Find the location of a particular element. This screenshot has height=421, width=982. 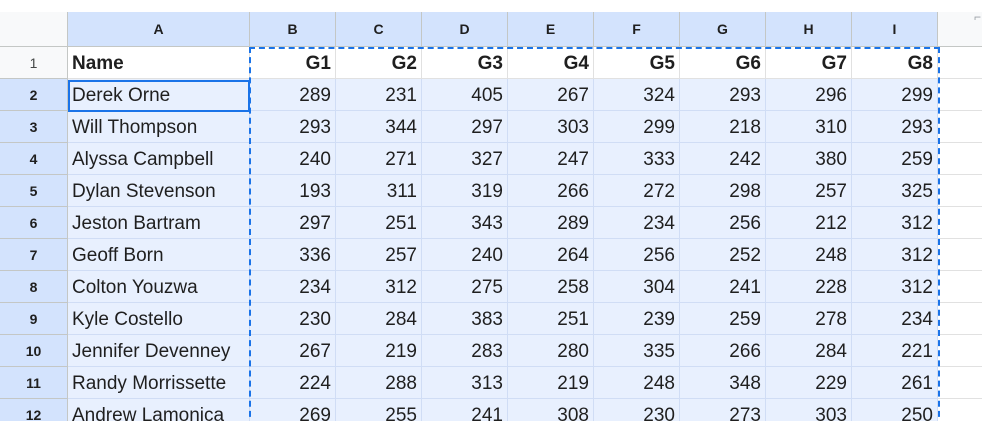

cell-b11: 224 is located at coordinates (293, 383).